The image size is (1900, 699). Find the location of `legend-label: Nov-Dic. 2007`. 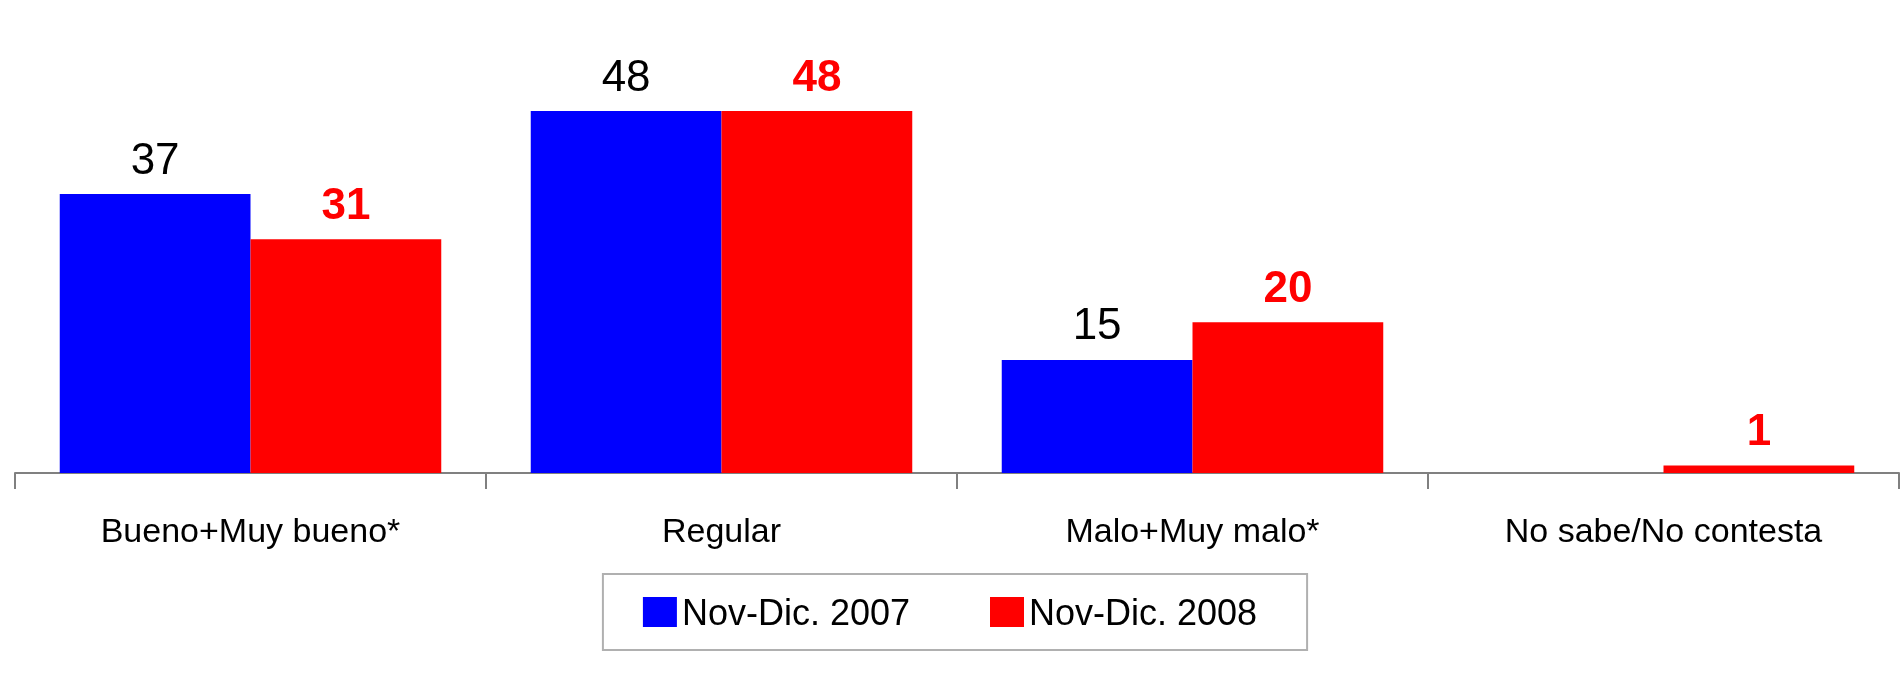

legend-label: Nov-Dic. 2007 is located at coordinates (795, 612).